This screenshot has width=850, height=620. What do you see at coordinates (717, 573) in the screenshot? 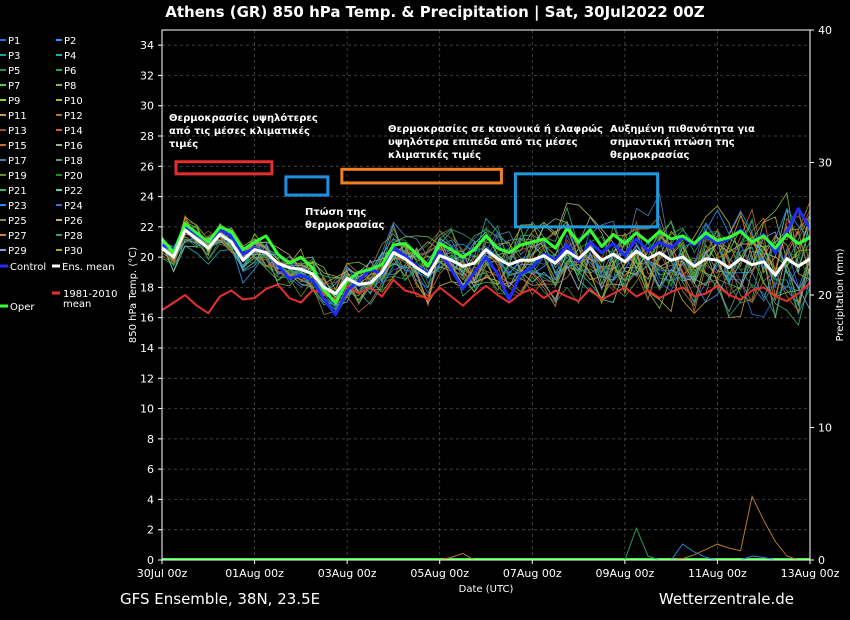
I see `x-tick-label: 11Aug 00z` at bounding box center [717, 573].